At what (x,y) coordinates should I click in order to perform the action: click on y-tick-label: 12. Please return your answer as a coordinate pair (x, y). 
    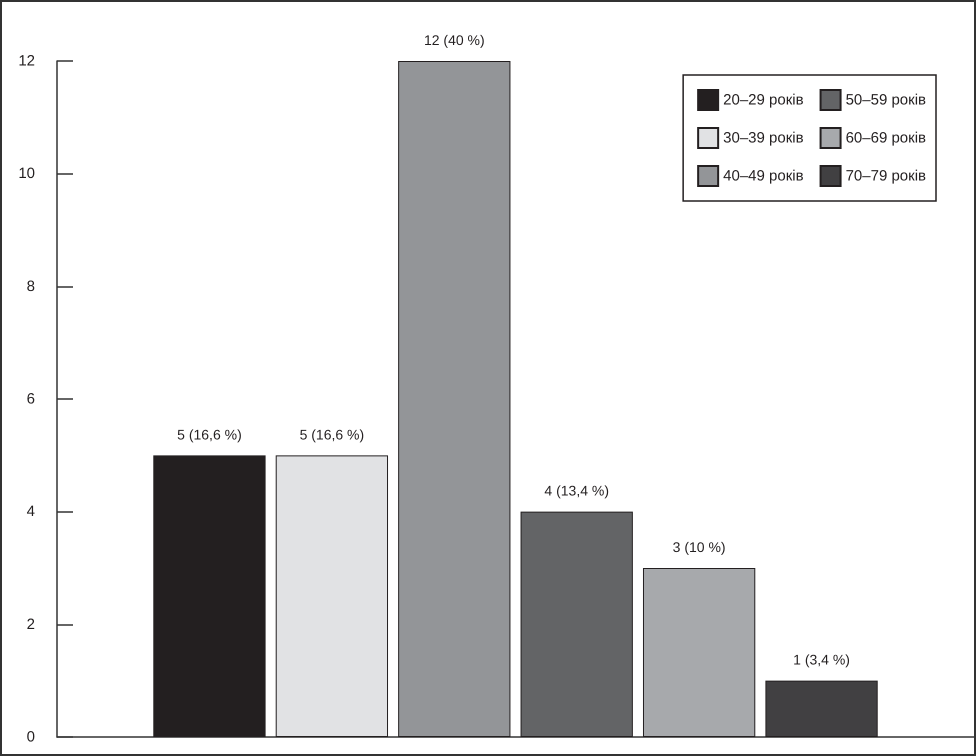
    Looking at the image, I should click on (26, 61).